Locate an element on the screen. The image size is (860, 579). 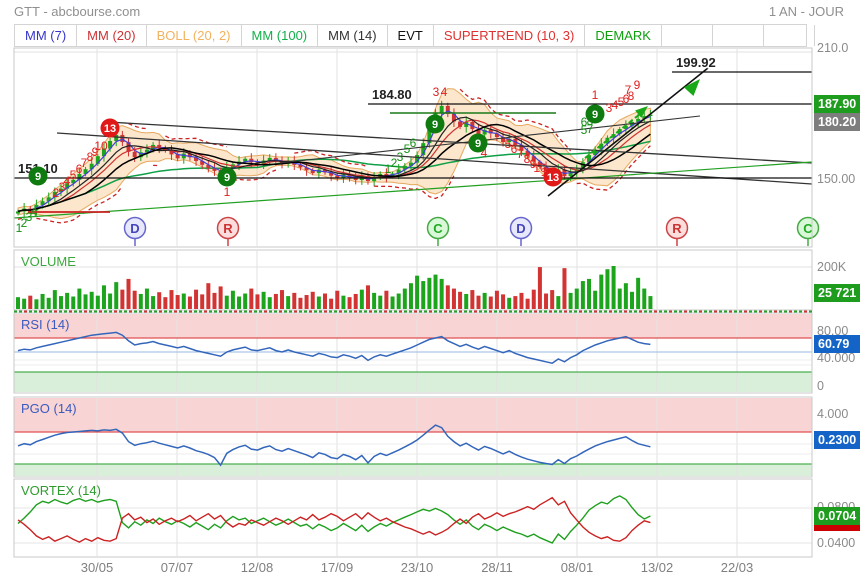
axis-value-badge: 0.0704 is located at coordinates (837, 516).